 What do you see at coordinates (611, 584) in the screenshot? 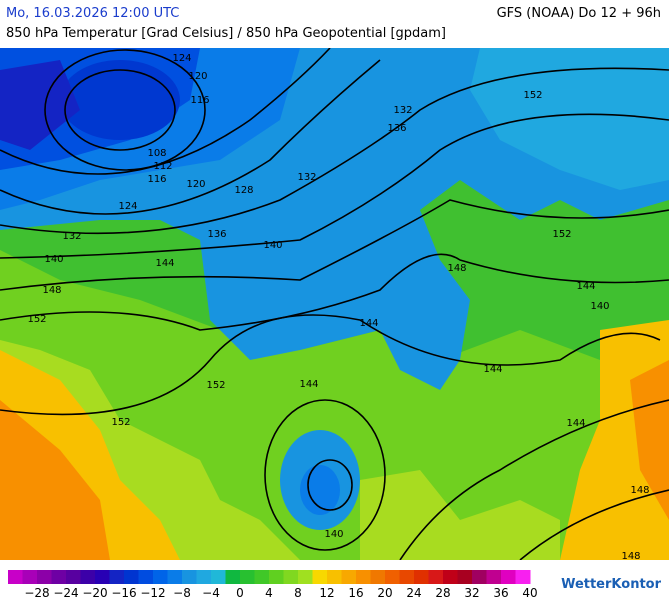
I see `logo: WetterKontor` at bounding box center [611, 584].